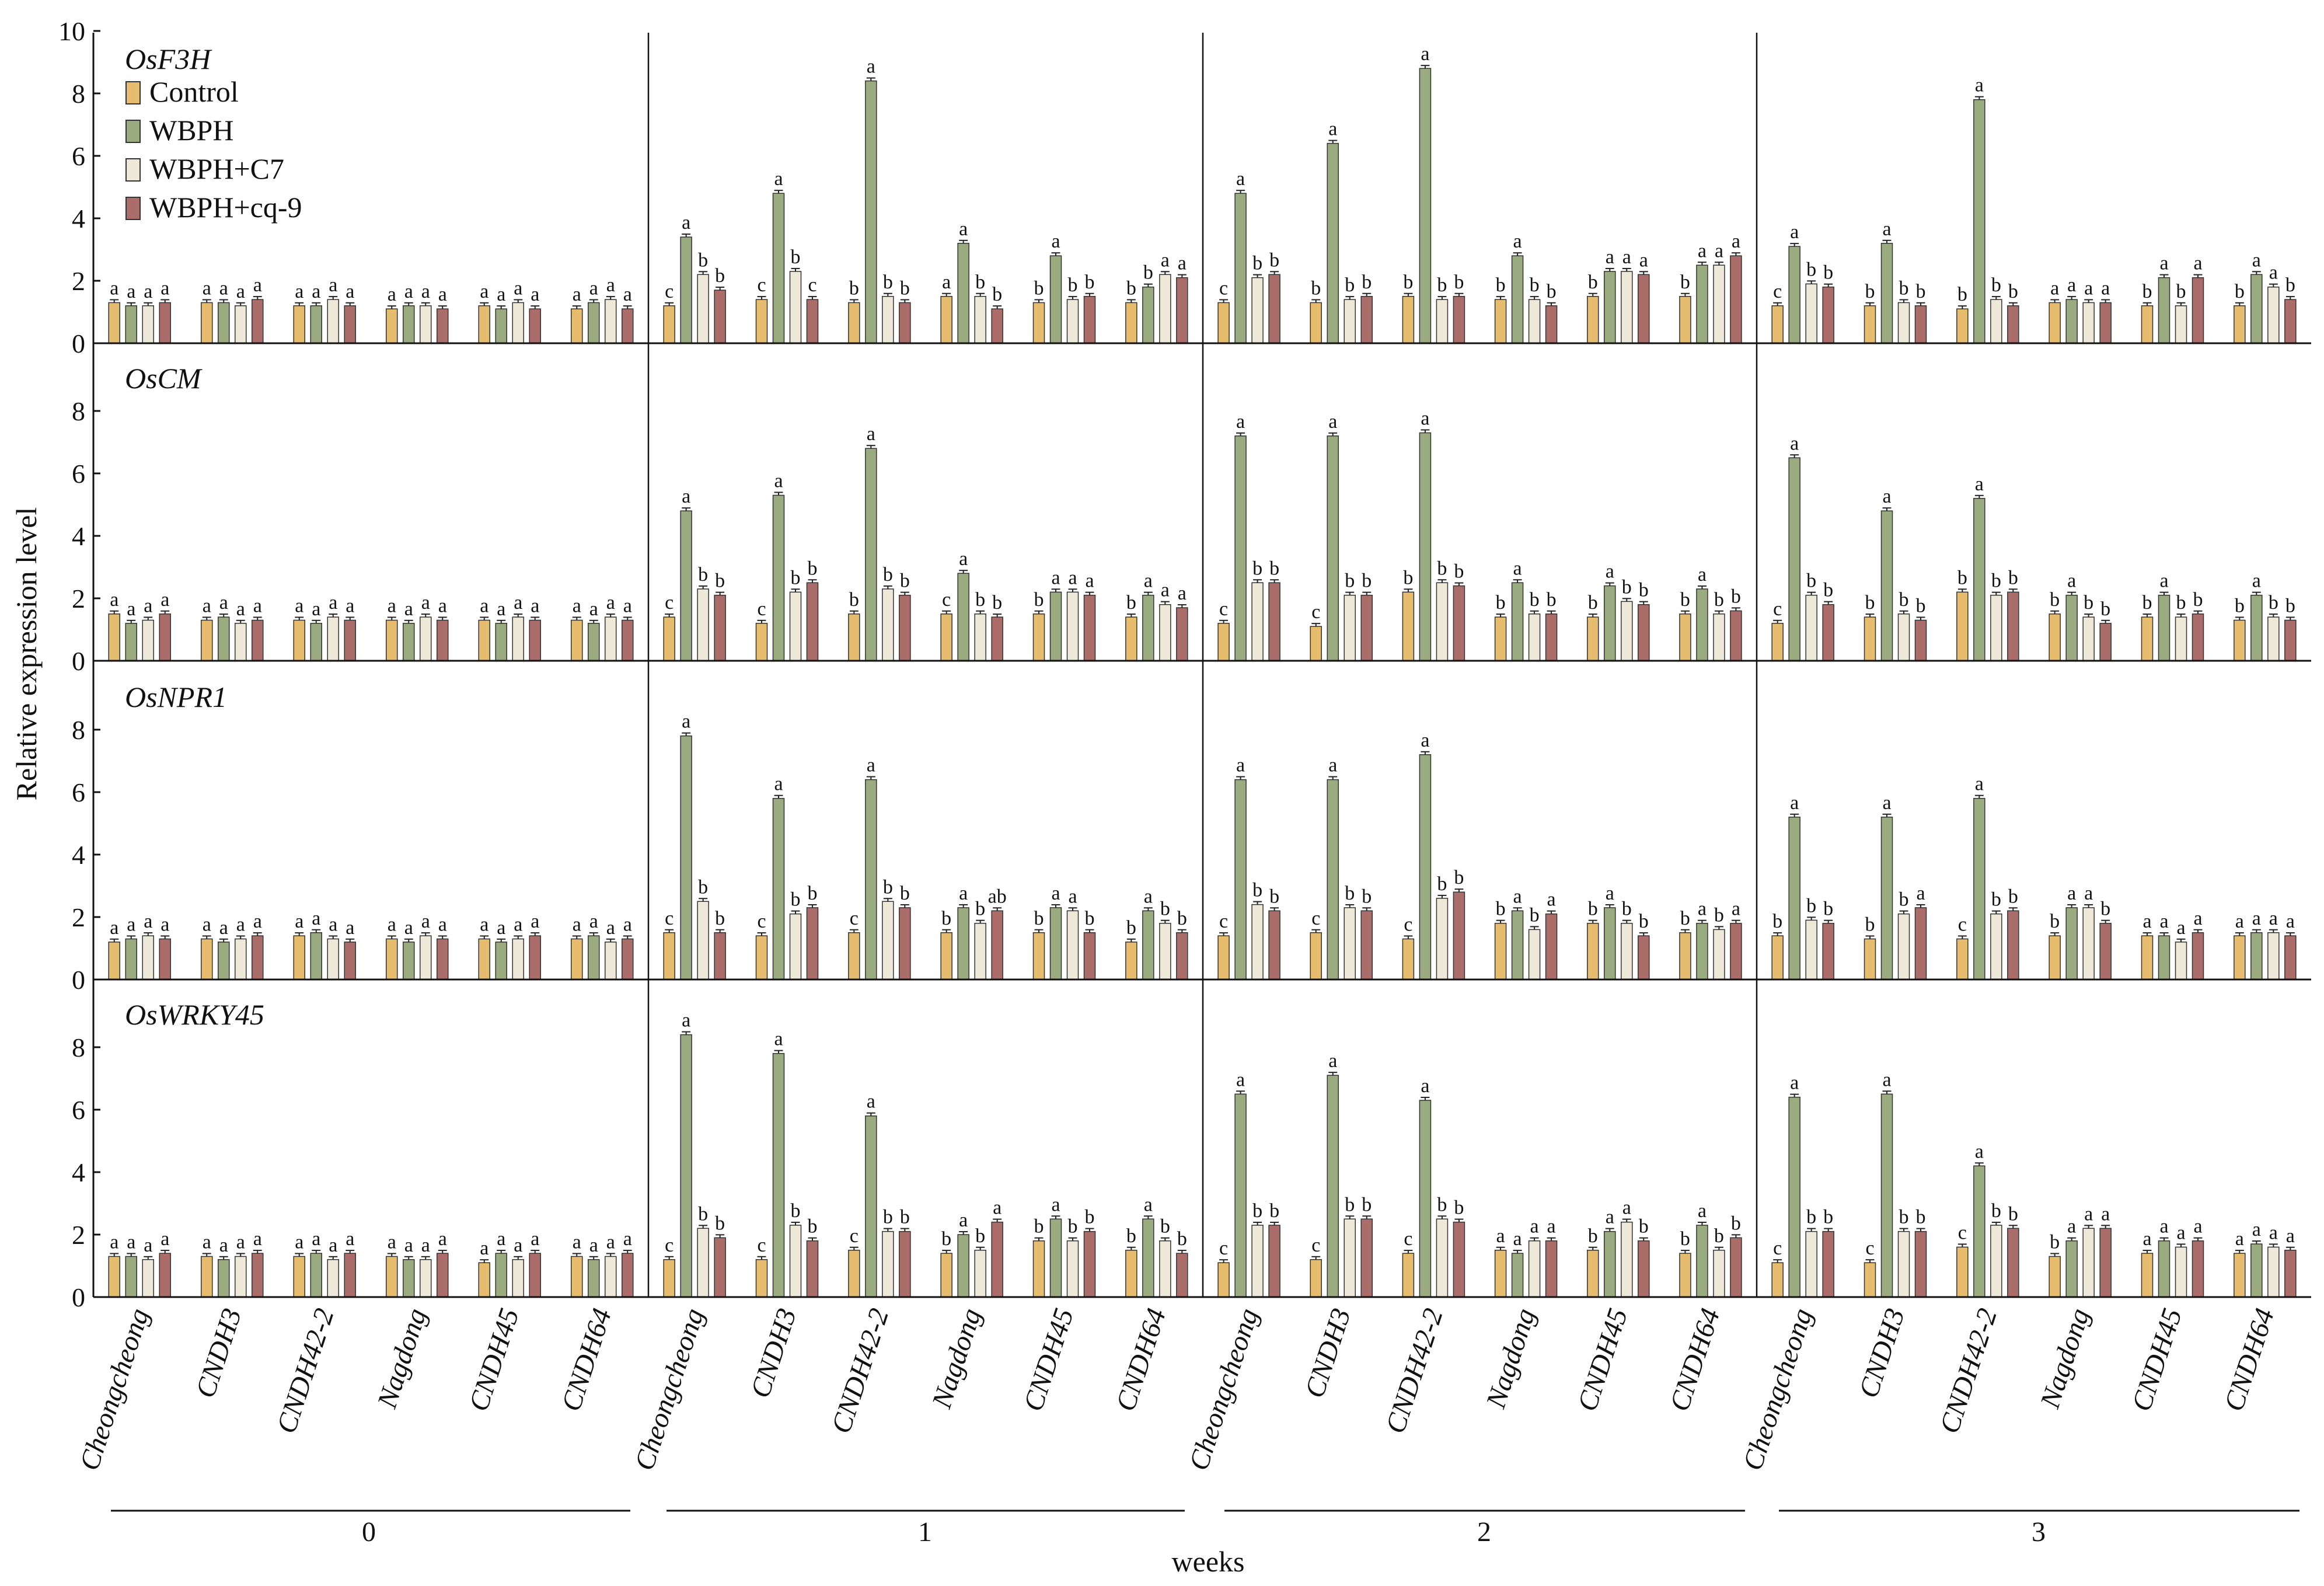 Image resolution: width=2324 pixels, height=1586 pixels. Describe the element at coordinates (946, 320) in the screenshot. I see `bar-osf3h-w1-nagdong-control` at that location.